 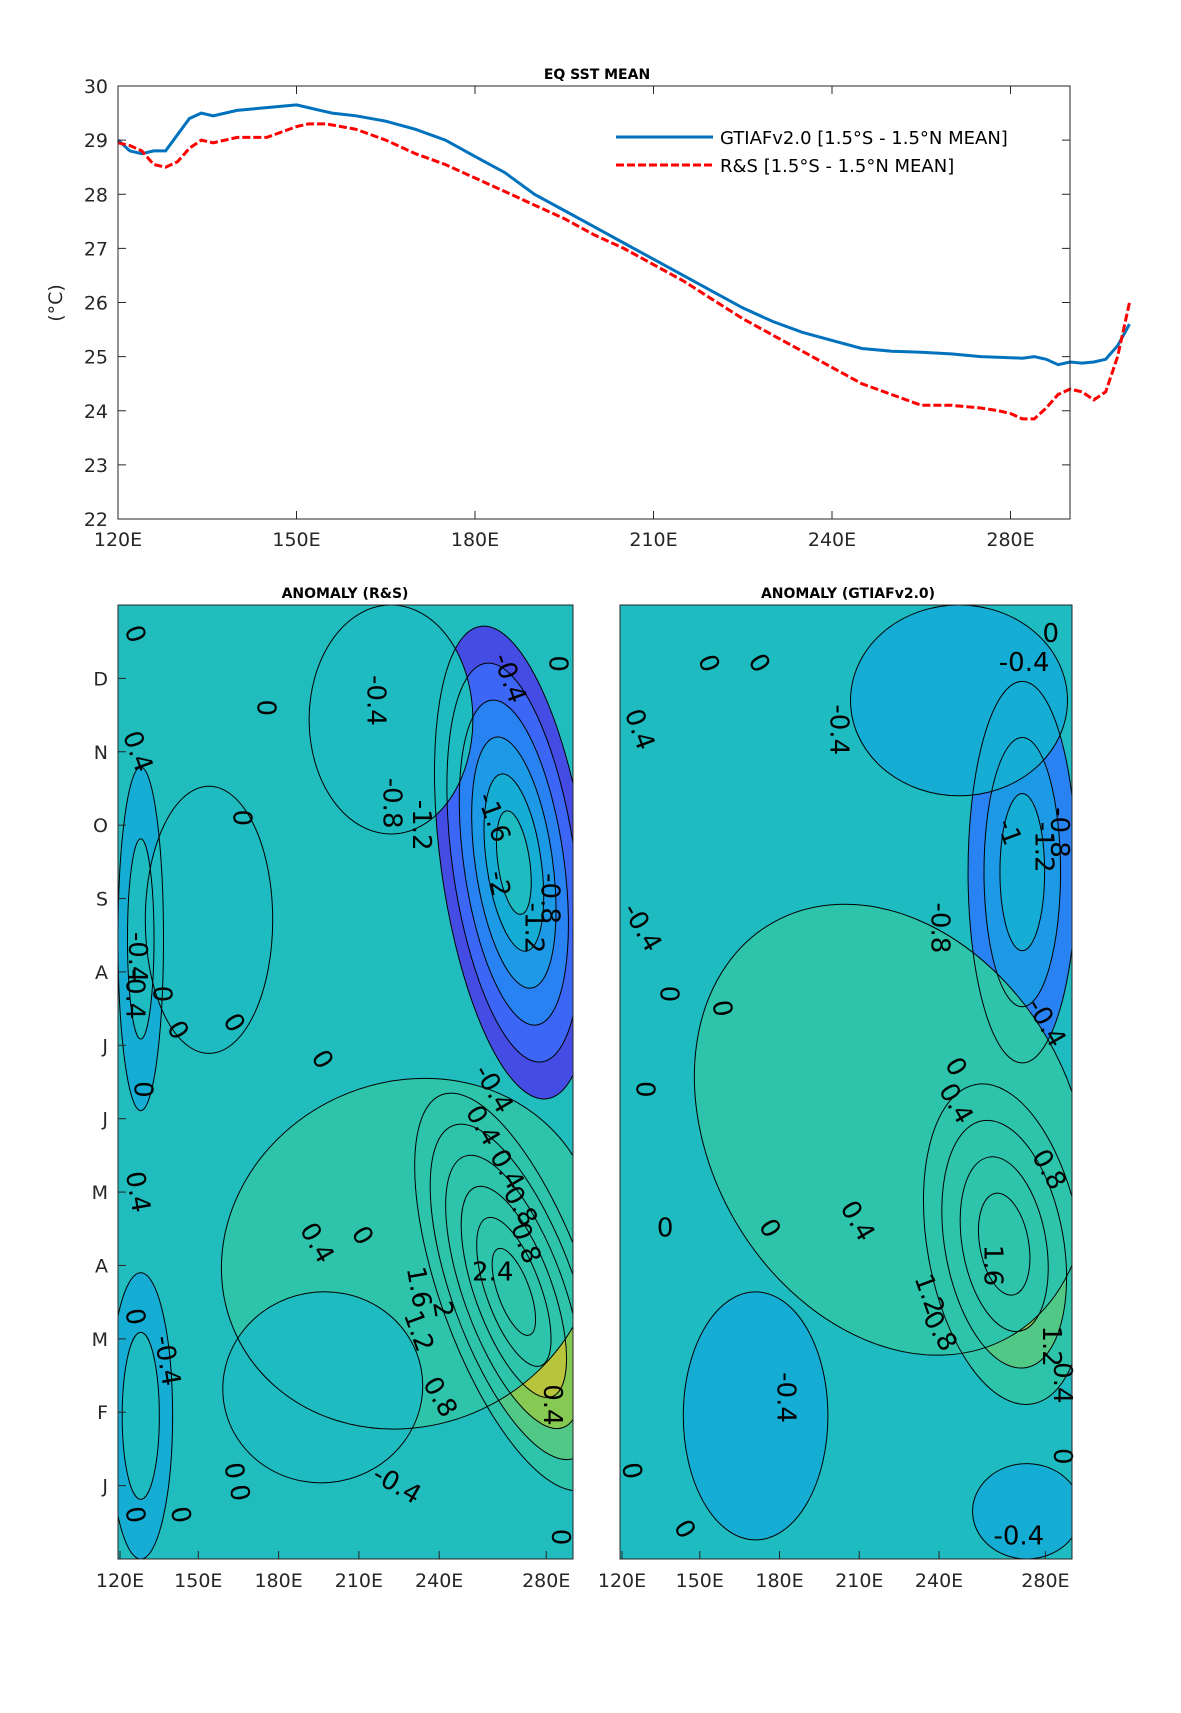 I want to click on contour-label: 0.4, so click(x=552, y=1404).